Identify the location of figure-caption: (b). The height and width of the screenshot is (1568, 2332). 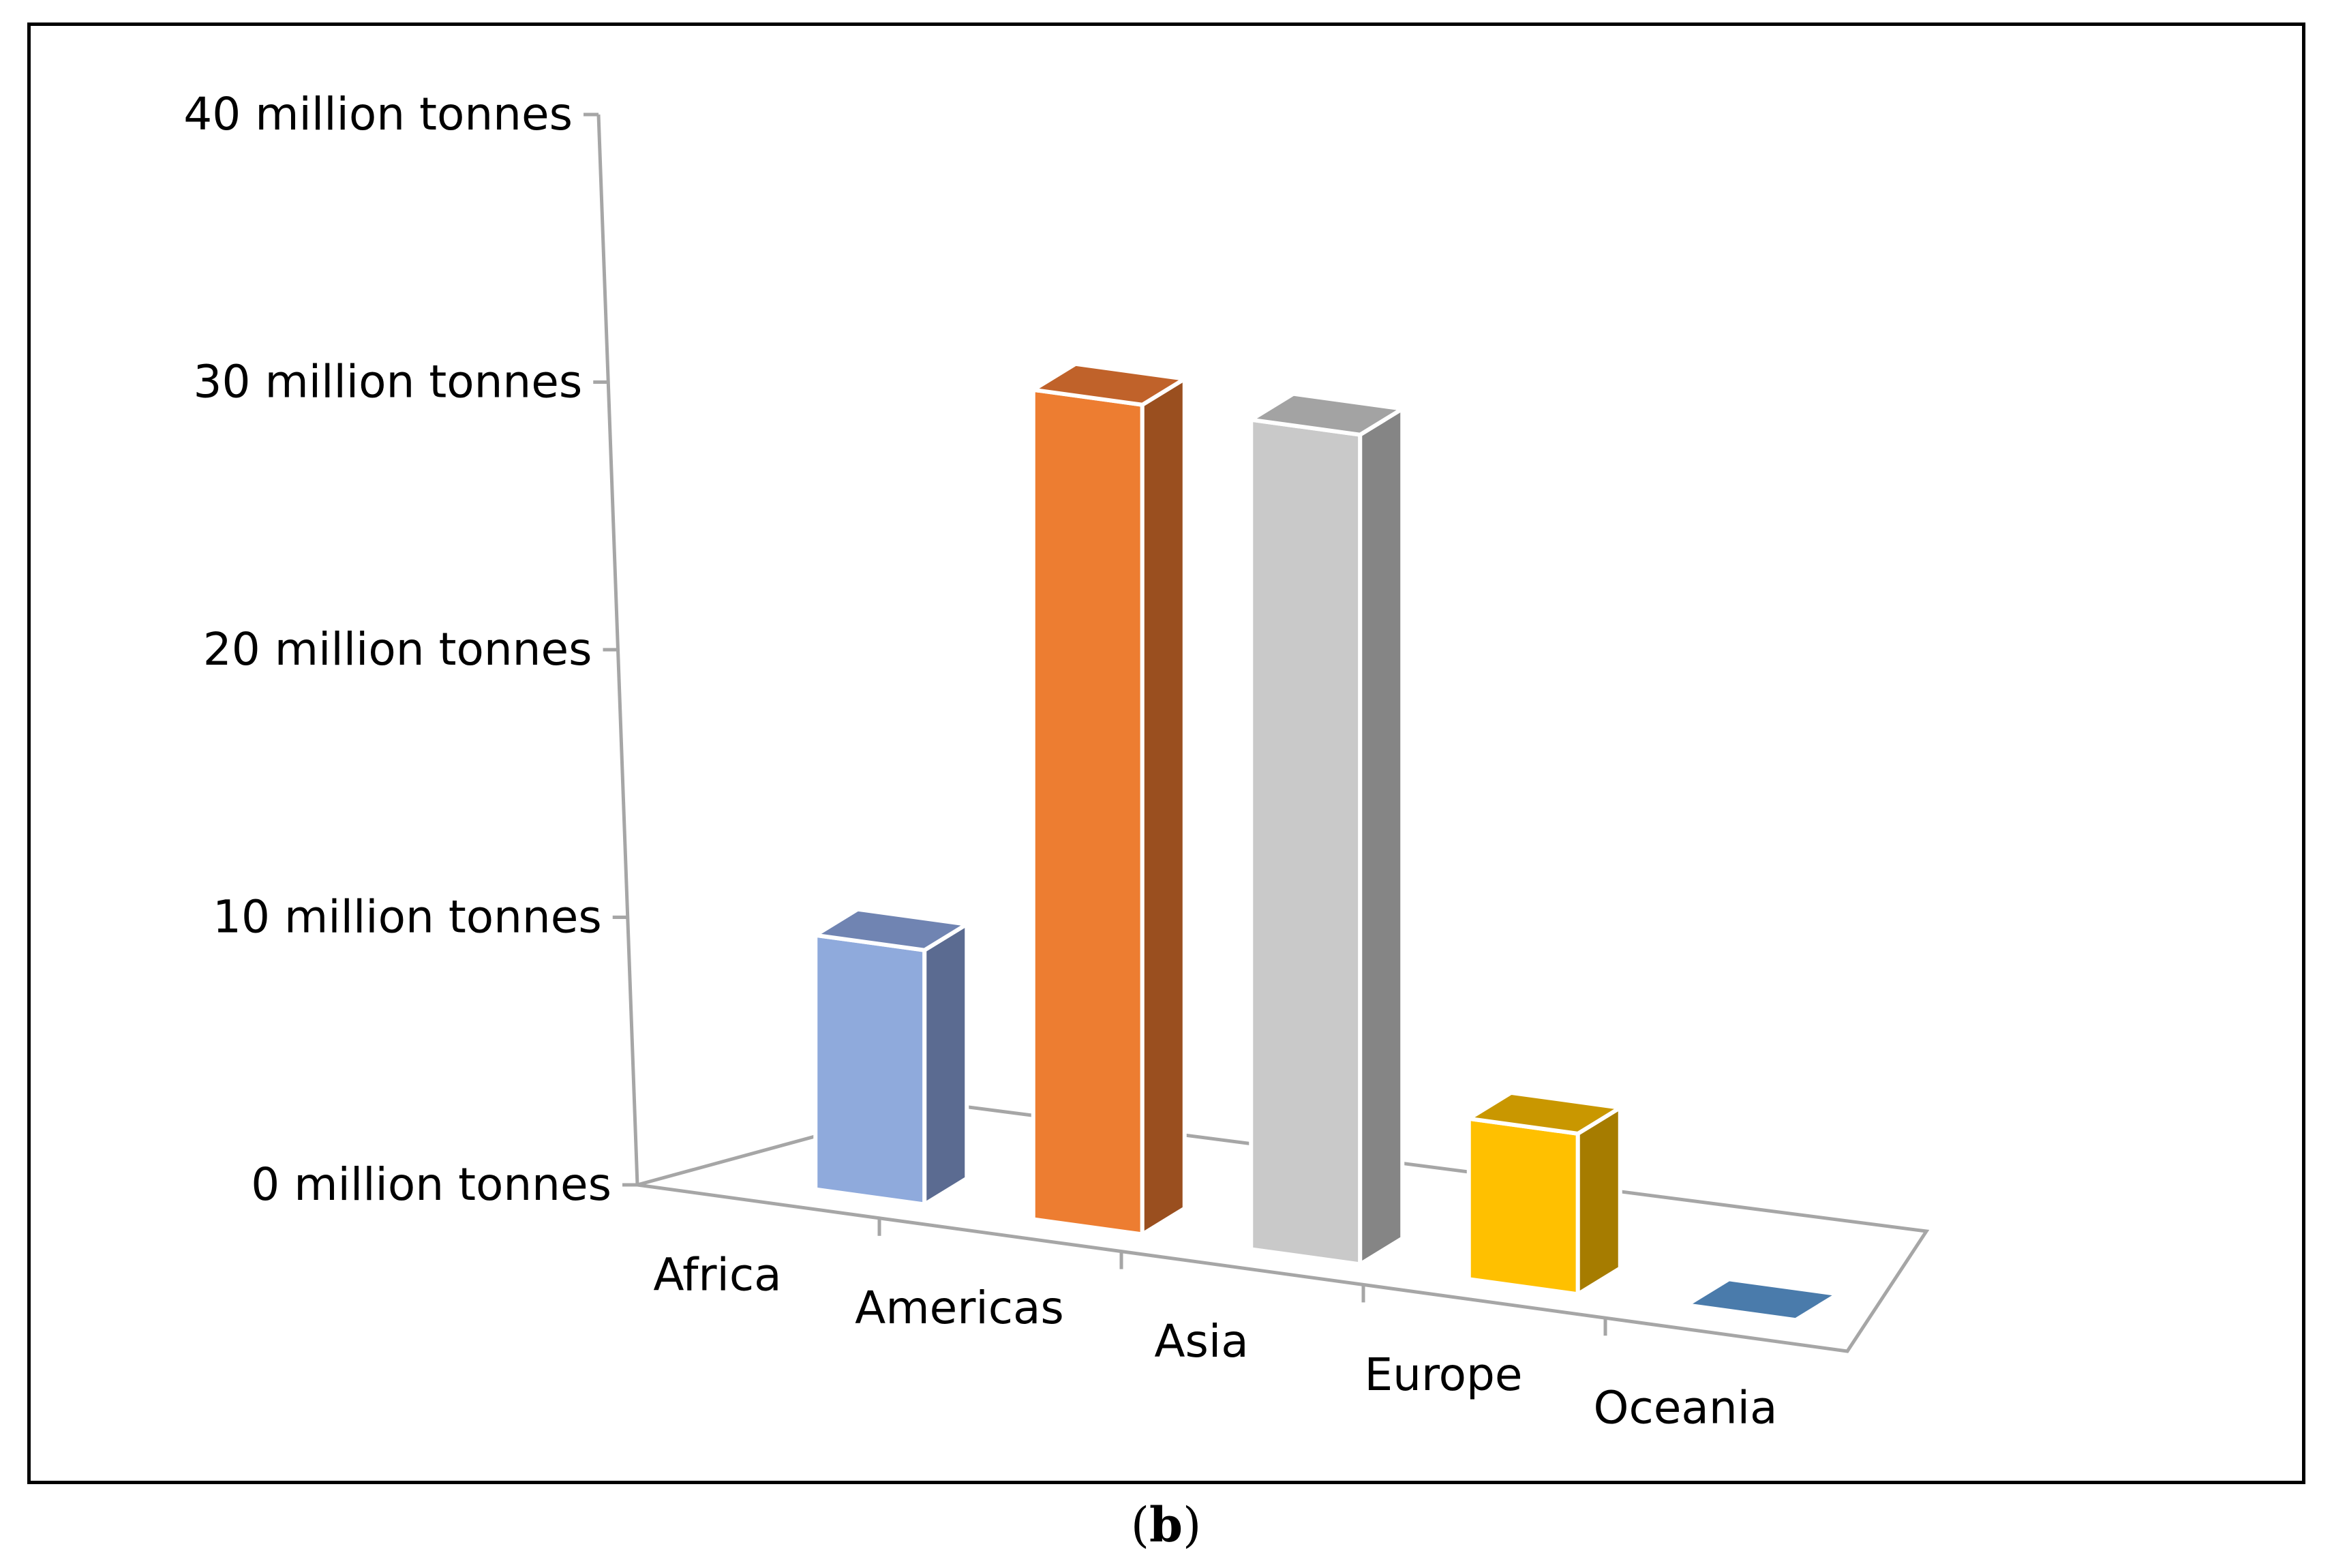
(1166, 1524).